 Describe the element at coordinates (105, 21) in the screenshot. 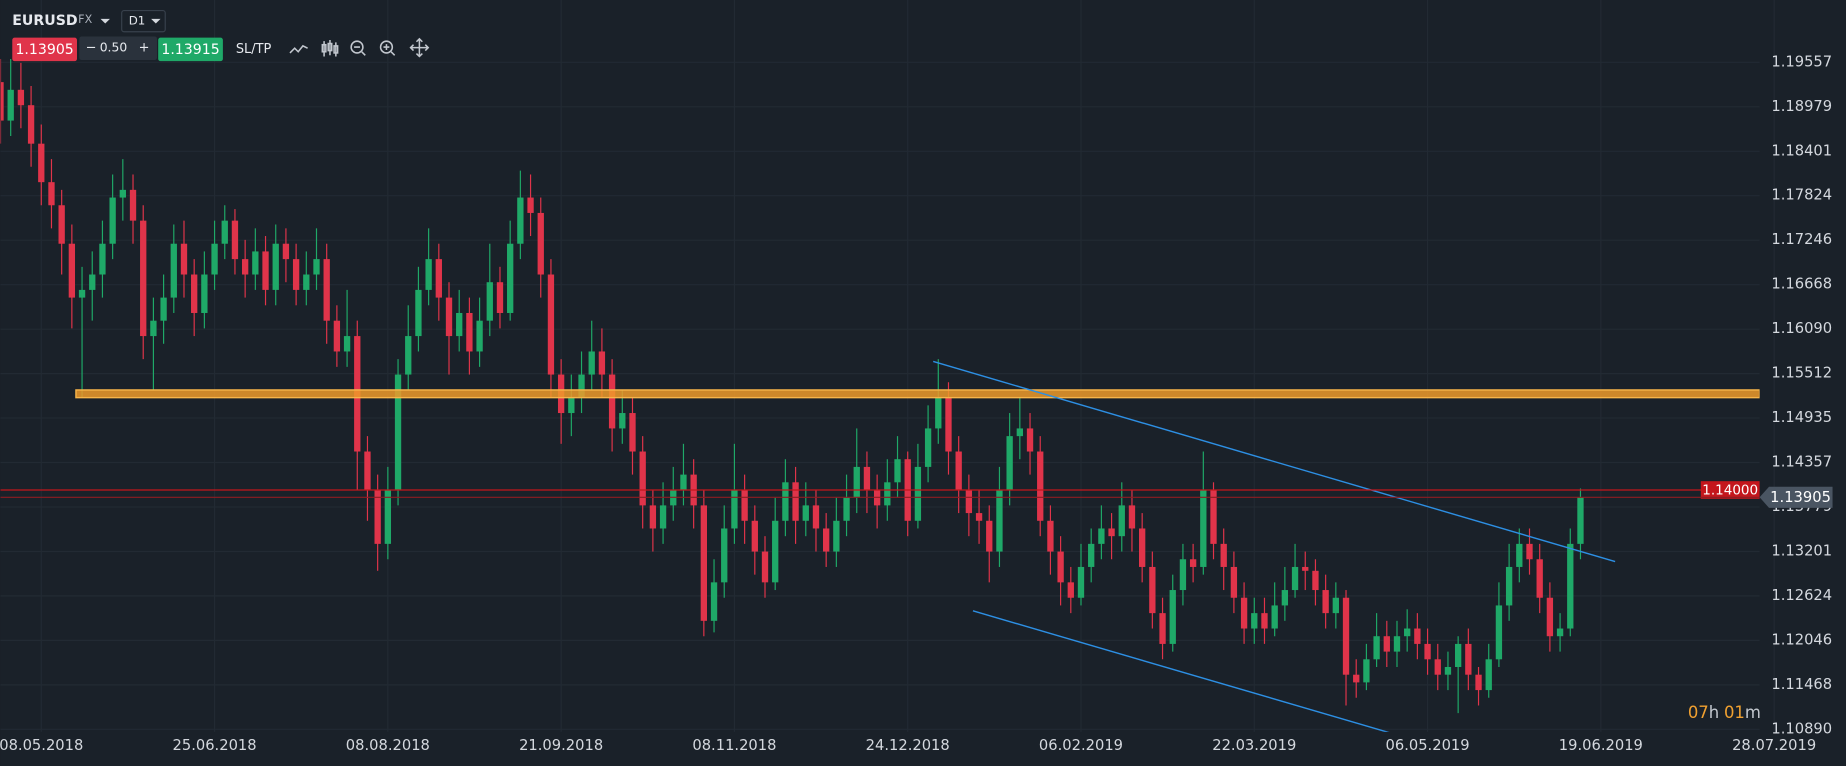

I see `market-dropdown` at that location.